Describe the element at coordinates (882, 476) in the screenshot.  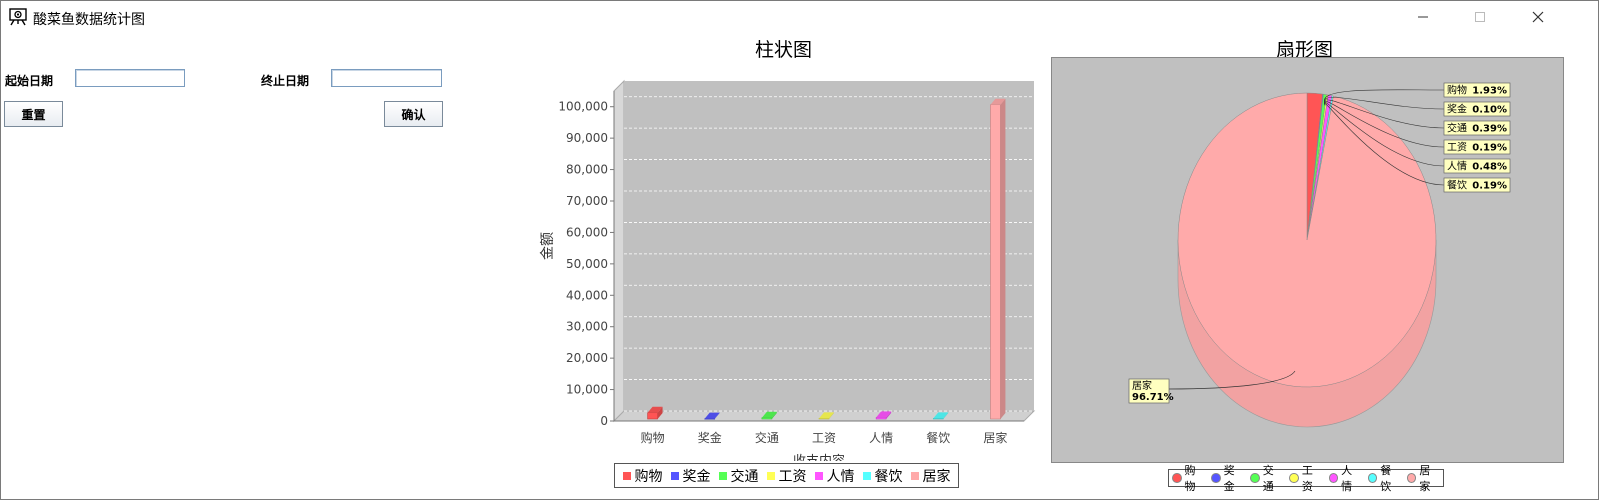
I see `legend-item: 餐饮` at that location.